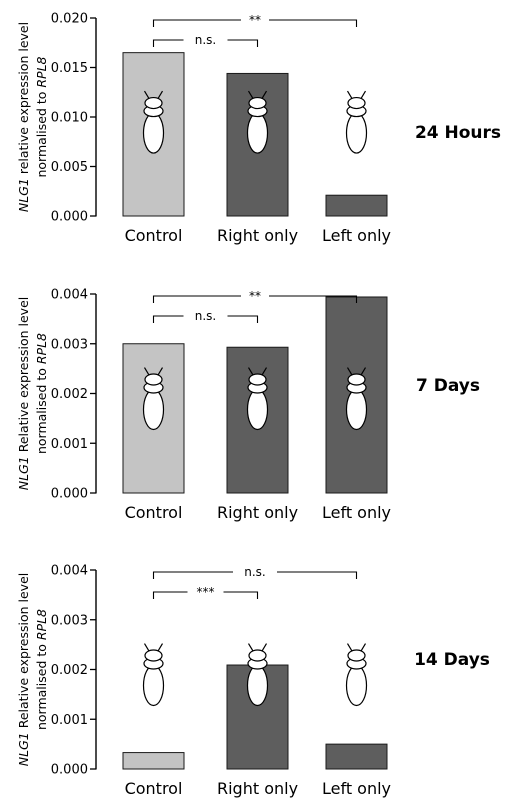 This screenshot has height=802, width=506. I want to click on y-tick-label: 0.005, so click(69, 167).